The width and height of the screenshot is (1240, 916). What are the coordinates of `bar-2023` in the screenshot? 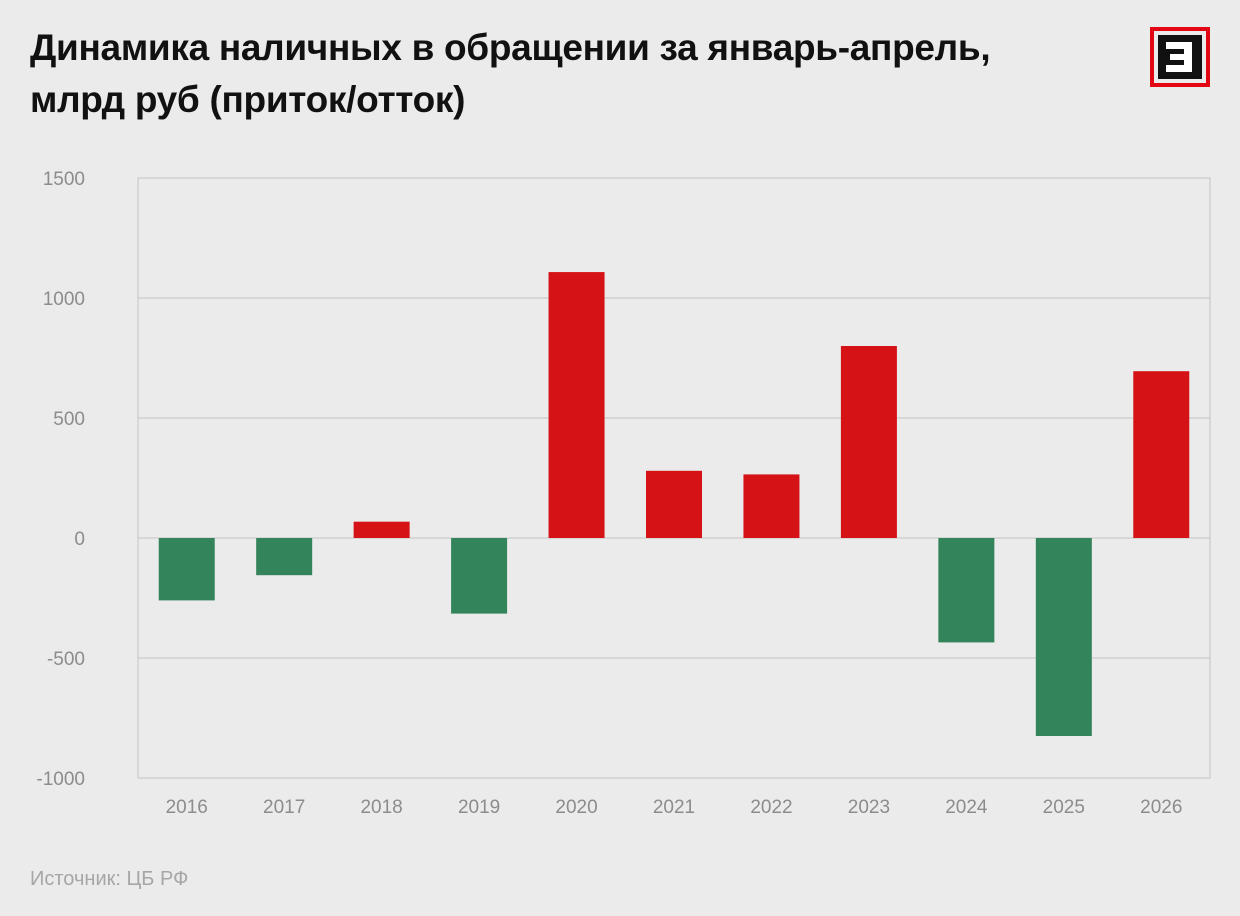 It's located at (868, 442).